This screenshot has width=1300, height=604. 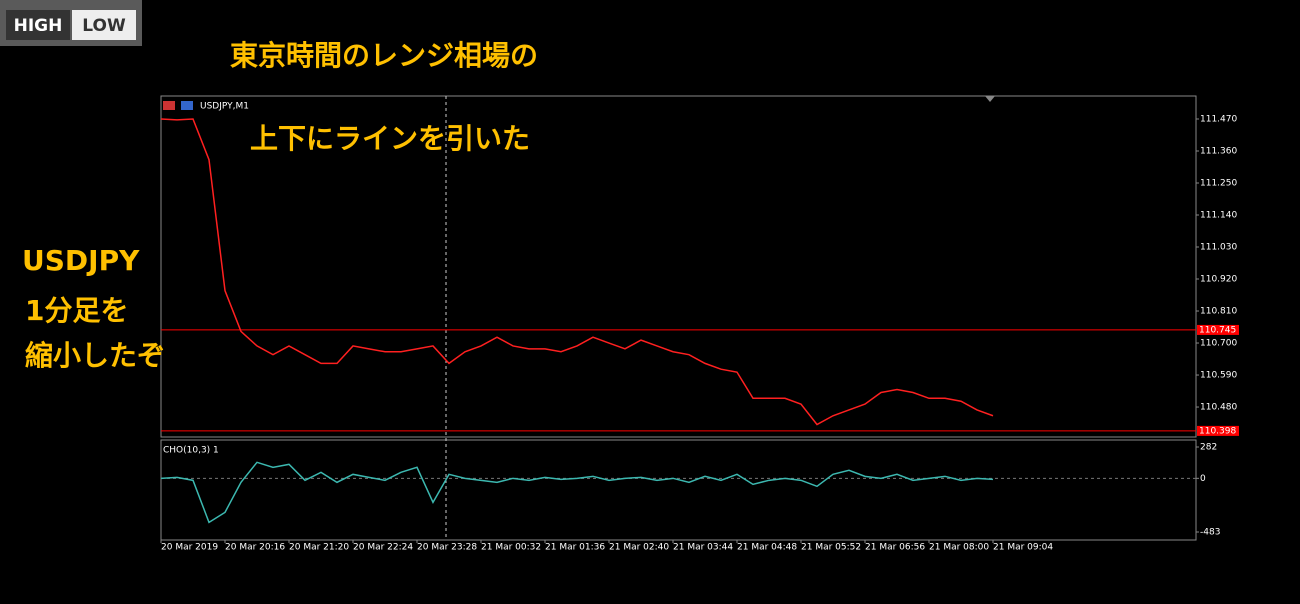 I want to click on y-tick-label: 110.920, so click(x=1218, y=280).